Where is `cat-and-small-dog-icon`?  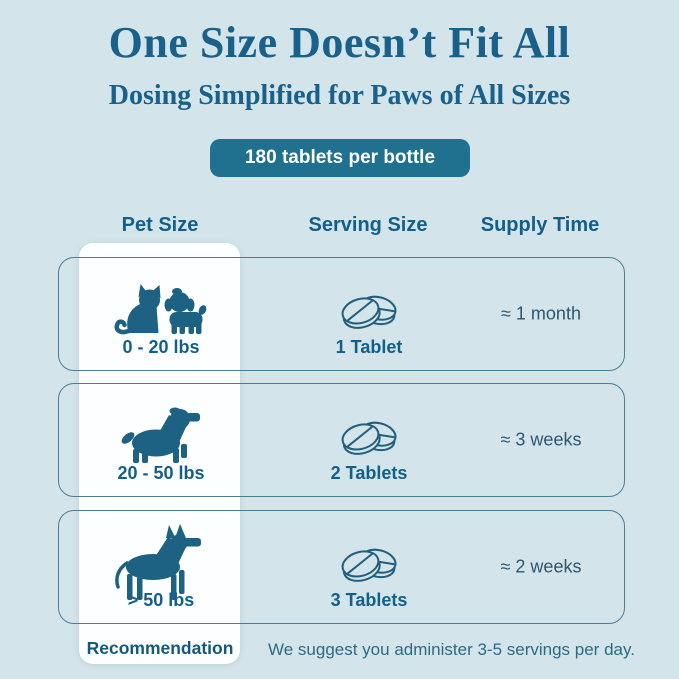
cat-and-small-dog-icon is located at coordinates (160, 309).